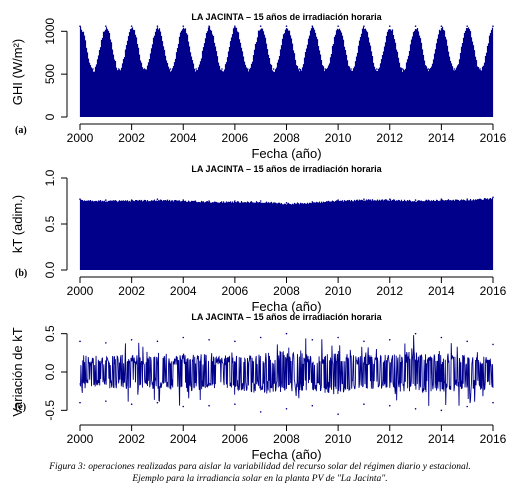 Image resolution: width=520 pixels, height=491 pixels. I want to click on x-tick-label: 2000, so click(80, 291).